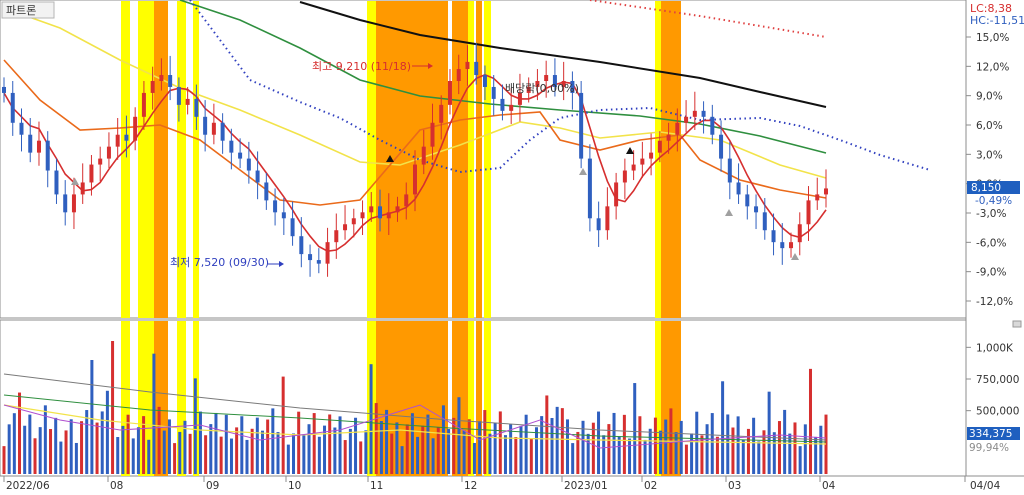  What do you see at coordinates (992, 38) in the screenshot?
I see `y-tick-label: 15,0%` at bounding box center [992, 38].